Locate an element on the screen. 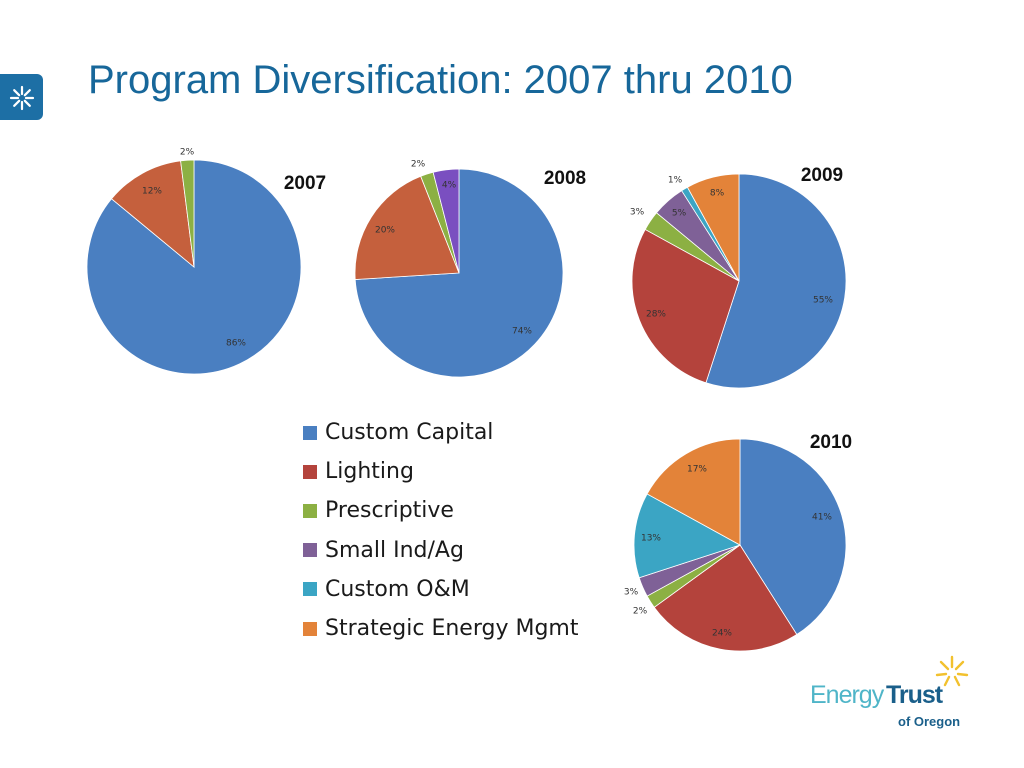 This screenshot has width=1024, height=768. legend-item-custom-capital: Custom Capital is located at coordinates (448, 432).